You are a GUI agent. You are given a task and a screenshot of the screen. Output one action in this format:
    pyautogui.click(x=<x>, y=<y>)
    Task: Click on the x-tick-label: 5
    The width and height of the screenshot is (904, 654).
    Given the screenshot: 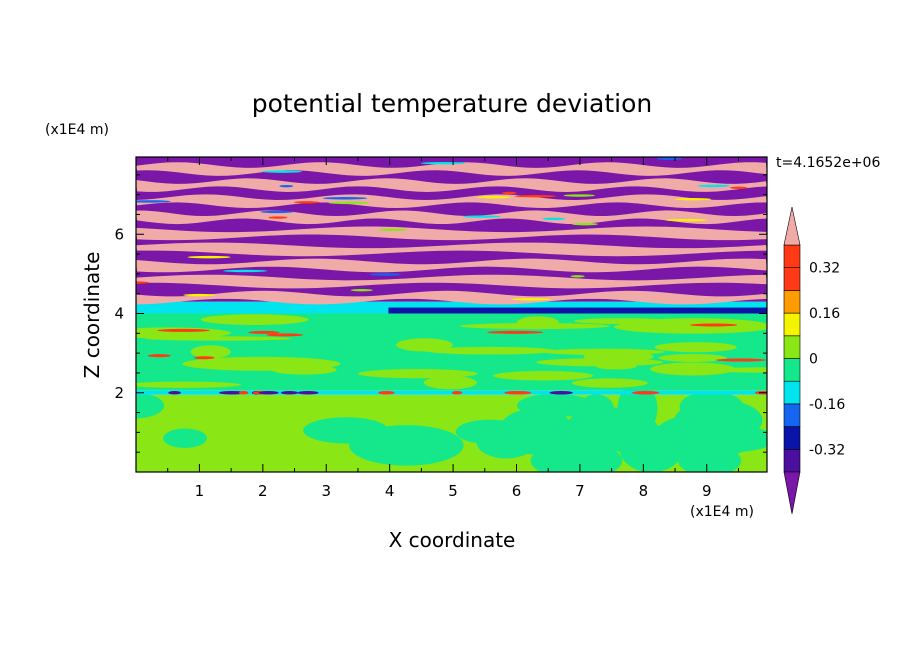 What is the action you would take?
    pyautogui.click(x=453, y=491)
    